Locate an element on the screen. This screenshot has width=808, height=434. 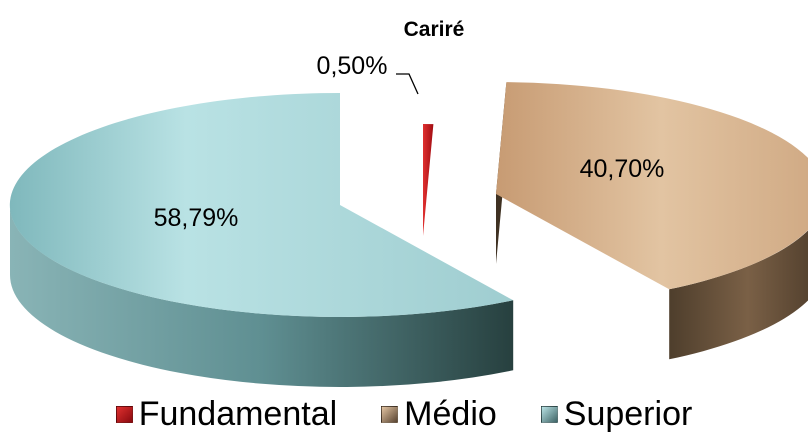
slice-side-wall is located at coordinates (738, 295).